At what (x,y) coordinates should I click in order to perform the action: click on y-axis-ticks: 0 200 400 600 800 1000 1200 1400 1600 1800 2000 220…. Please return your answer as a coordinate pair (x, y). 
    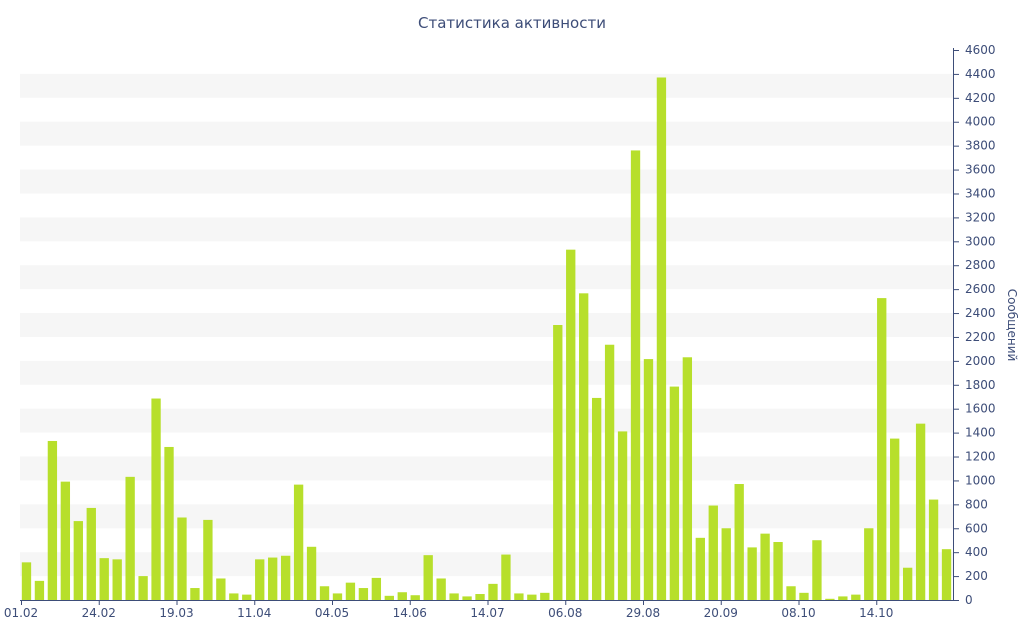
    Looking at the image, I should click on (974, 325).